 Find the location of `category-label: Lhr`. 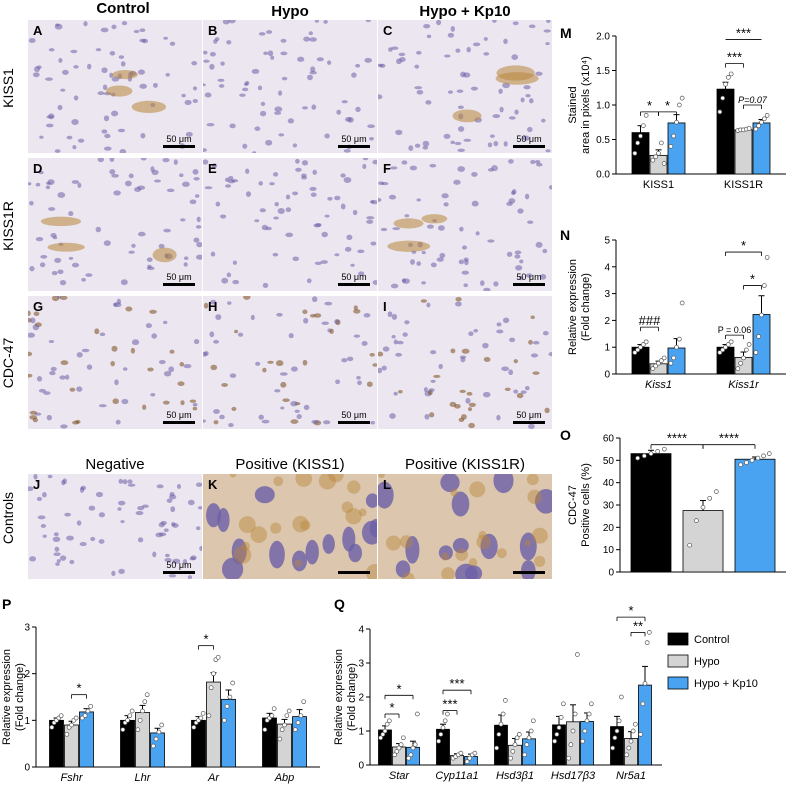

category-label: Lhr is located at coordinates (143, 778).